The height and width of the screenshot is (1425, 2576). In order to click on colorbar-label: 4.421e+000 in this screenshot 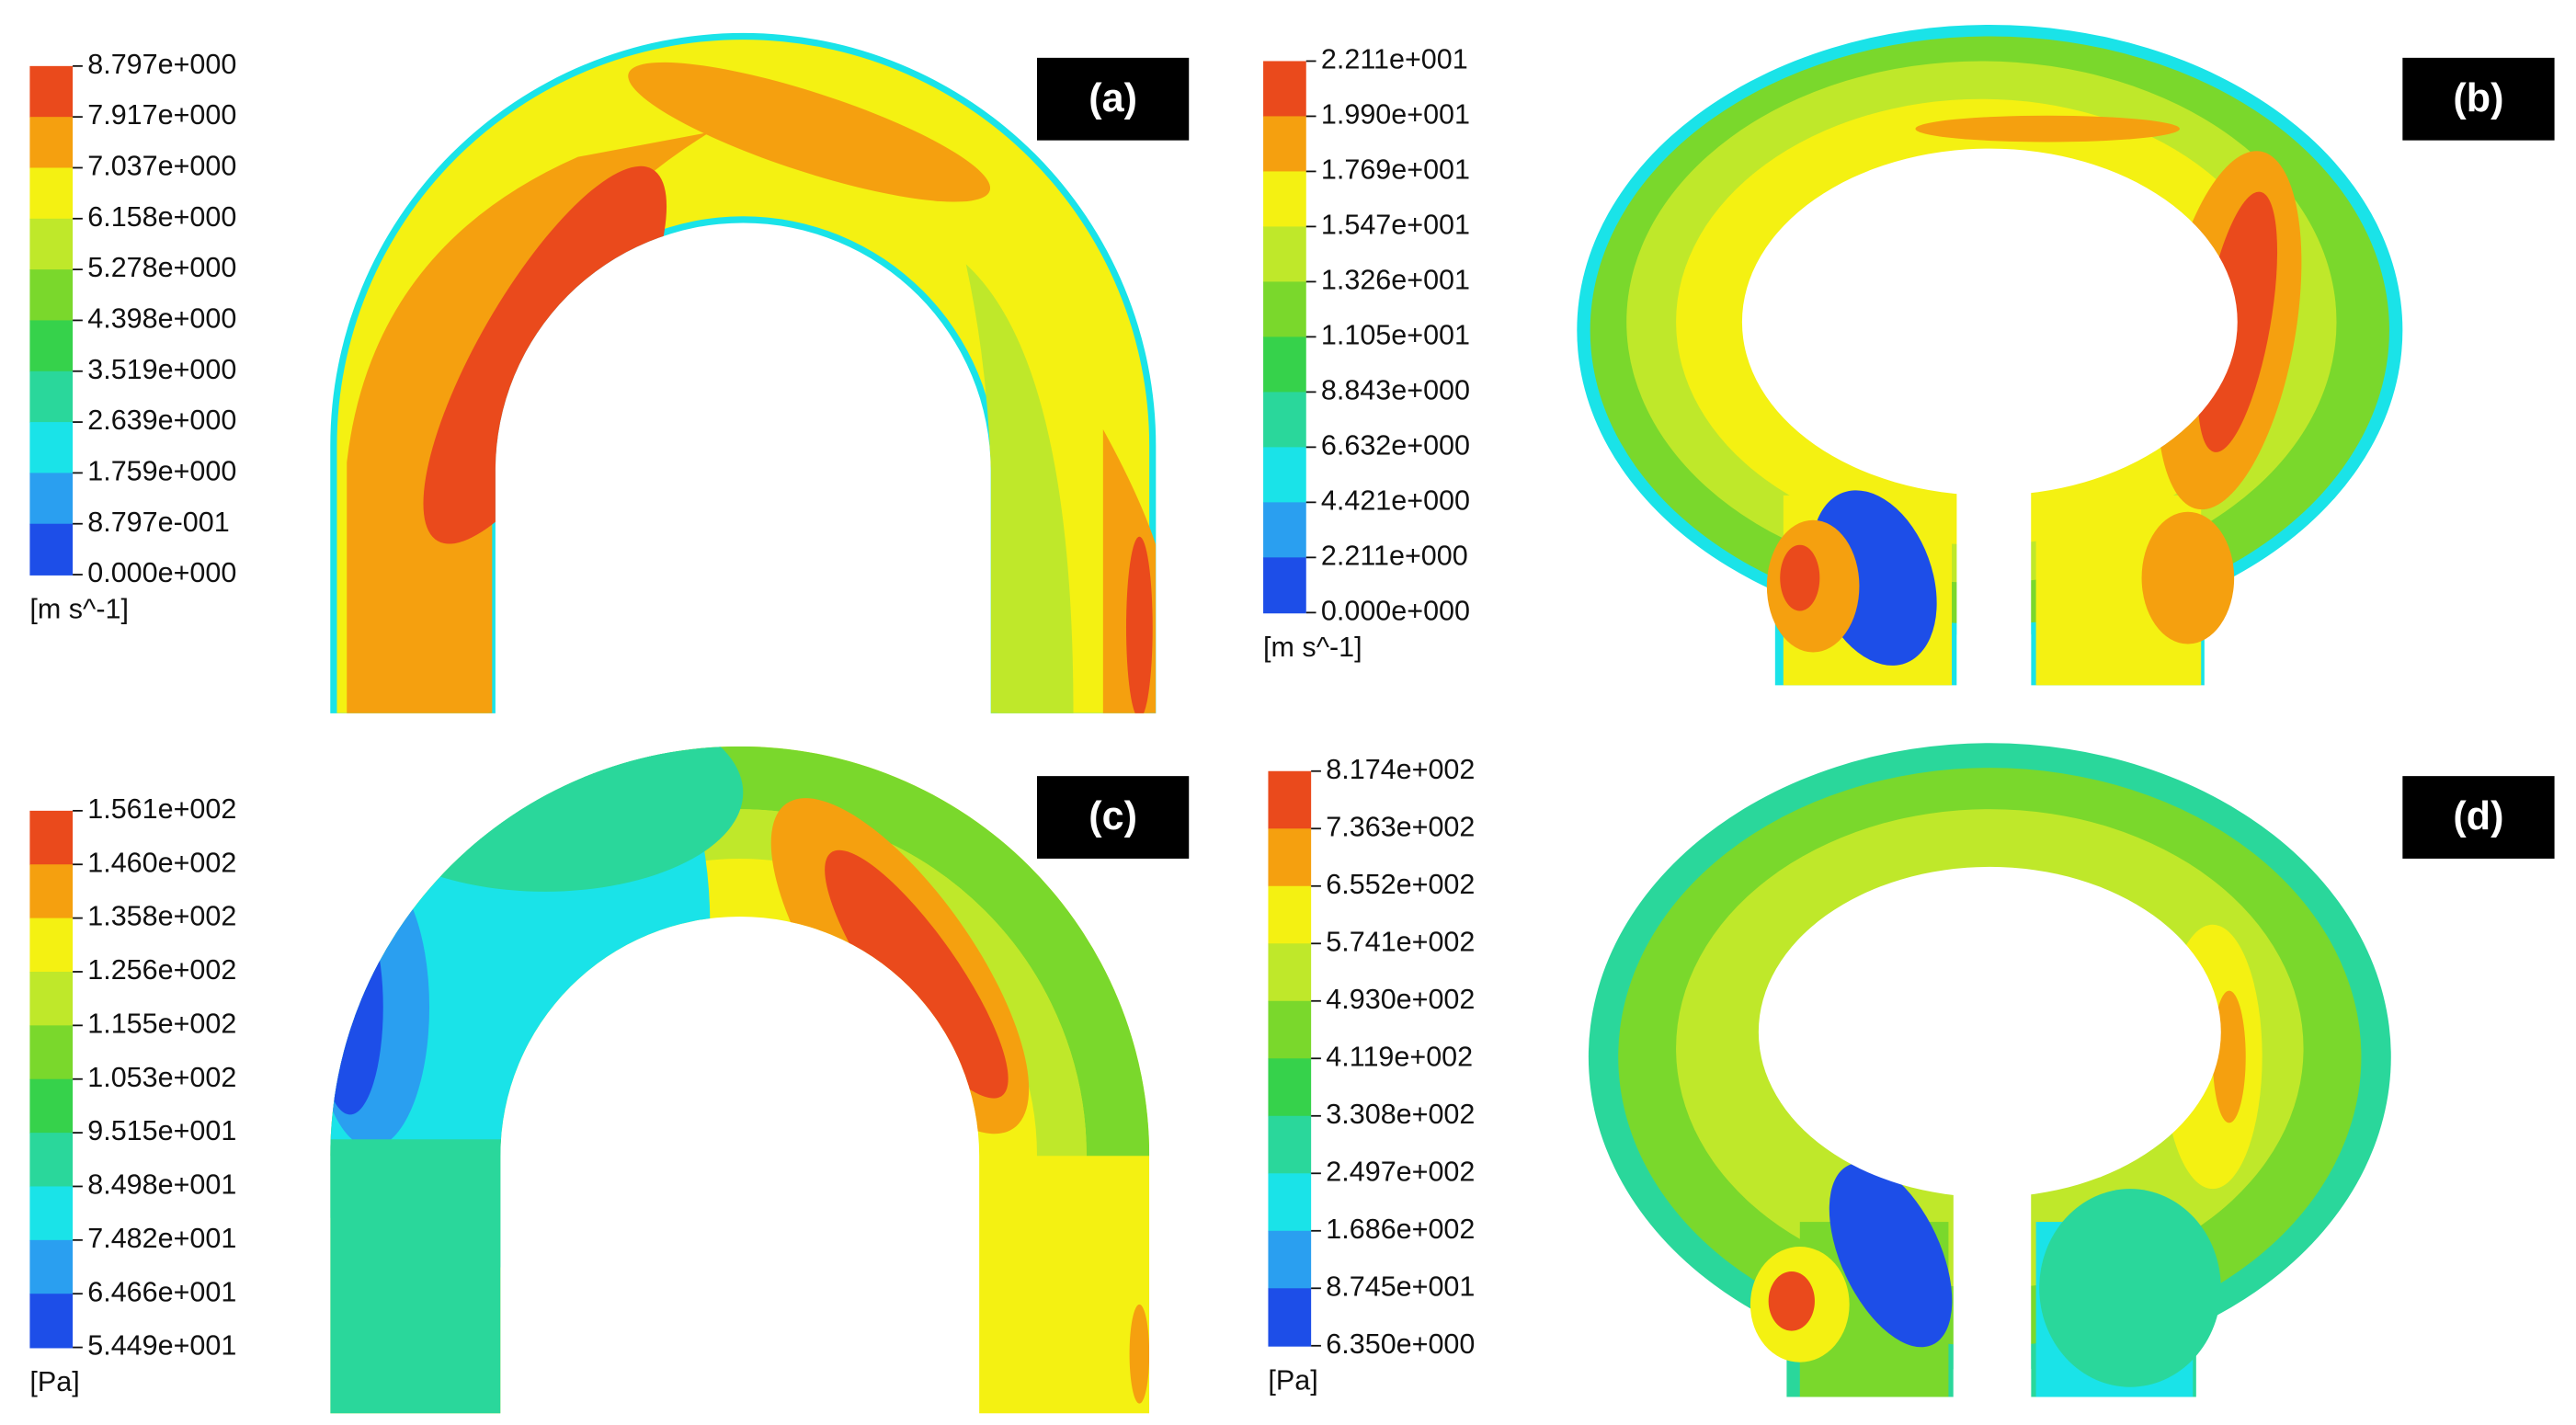, I will do `click(1395, 500)`.